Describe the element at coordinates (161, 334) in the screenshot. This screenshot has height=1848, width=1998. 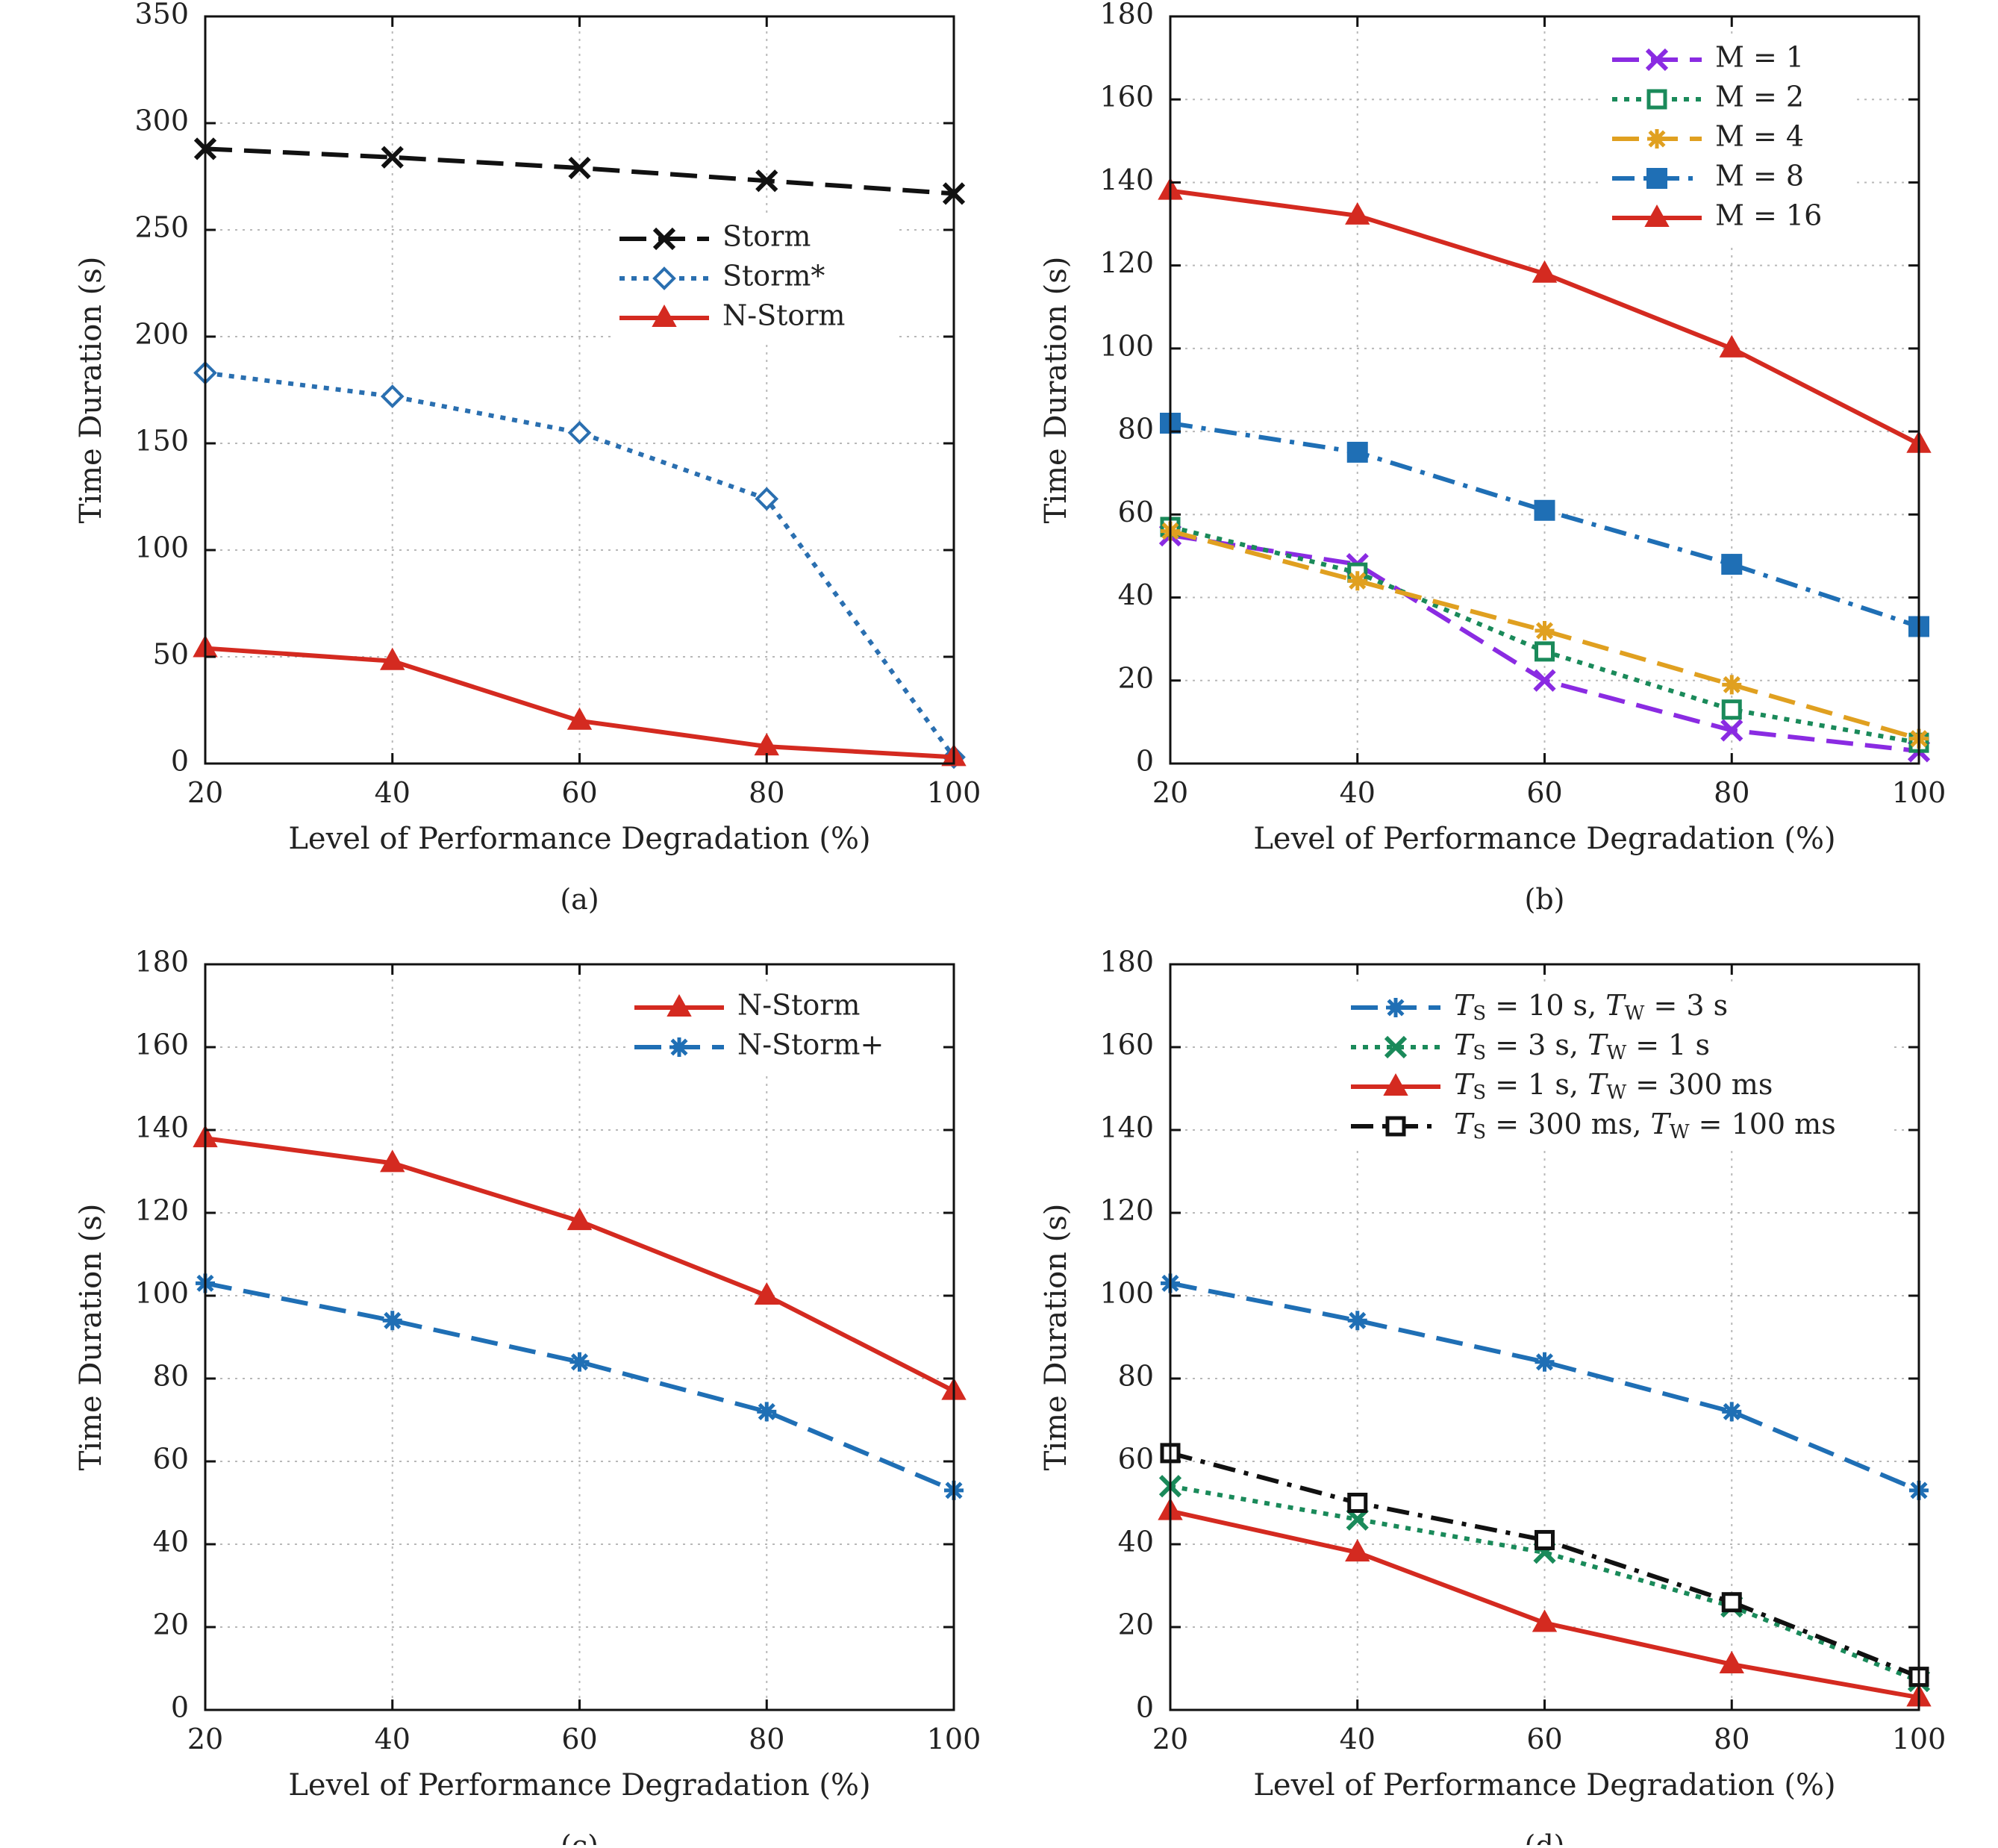
I see `y-tick-label: 200` at that location.